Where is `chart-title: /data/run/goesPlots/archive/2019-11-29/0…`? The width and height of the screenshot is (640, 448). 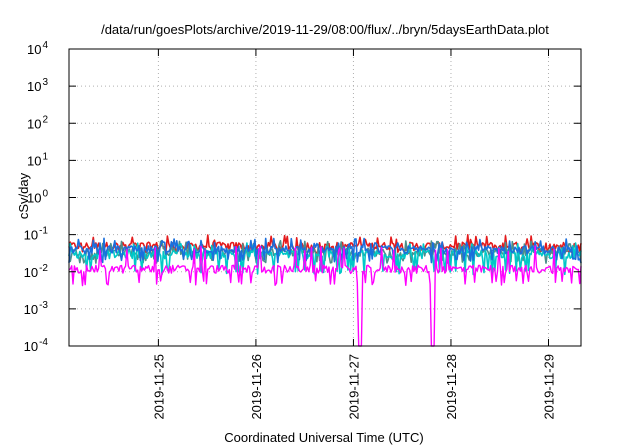 chart-title: /data/run/goesPlots/archive/2019-11-29/0… is located at coordinates (325, 29).